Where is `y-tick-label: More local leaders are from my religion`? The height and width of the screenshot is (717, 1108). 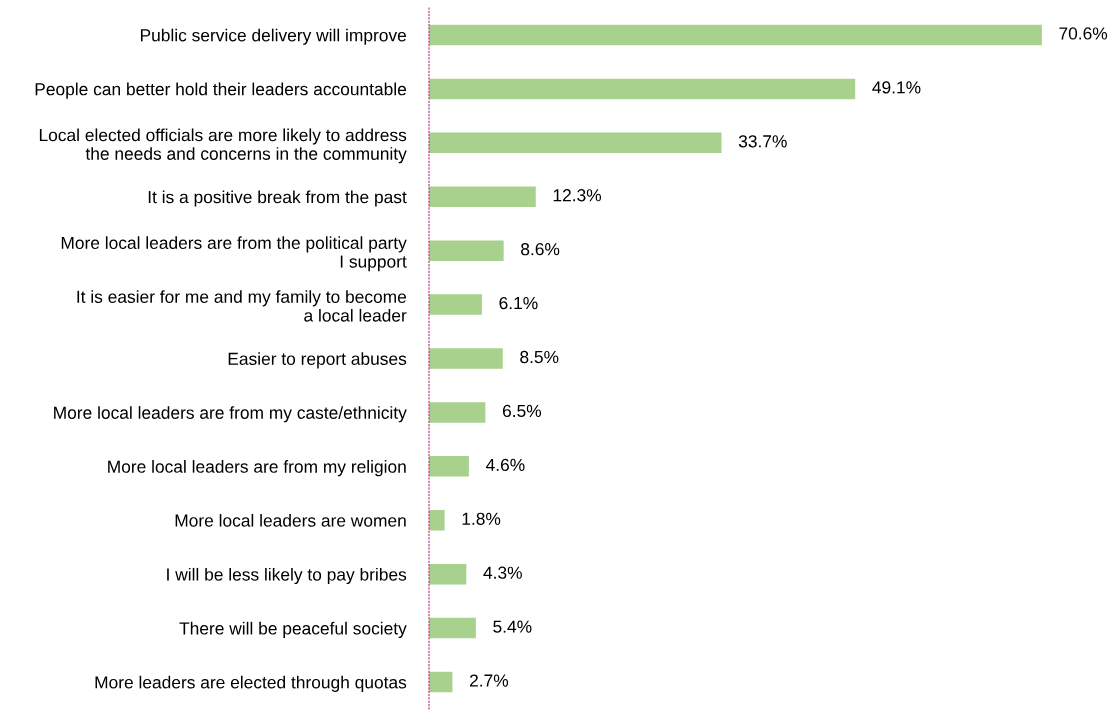 y-tick-label: More local leaders are from my religion is located at coordinates (257, 468).